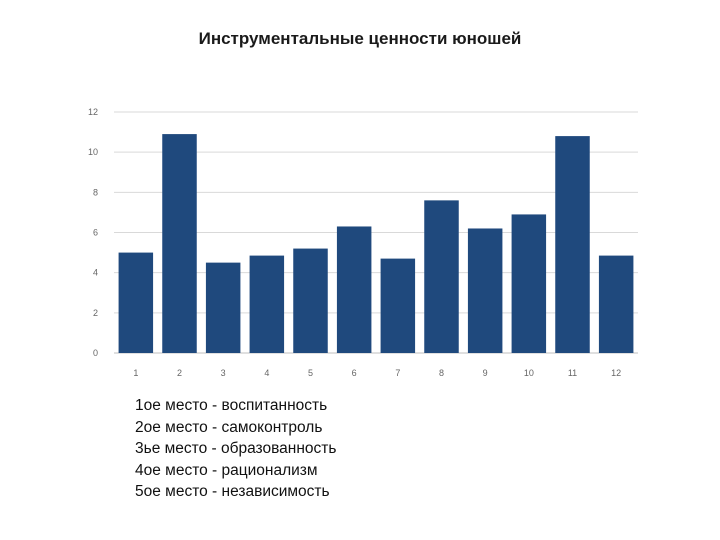  Describe the element at coordinates (95, 313) in the screenshot. I see `y-tick-label: 2` at that location.